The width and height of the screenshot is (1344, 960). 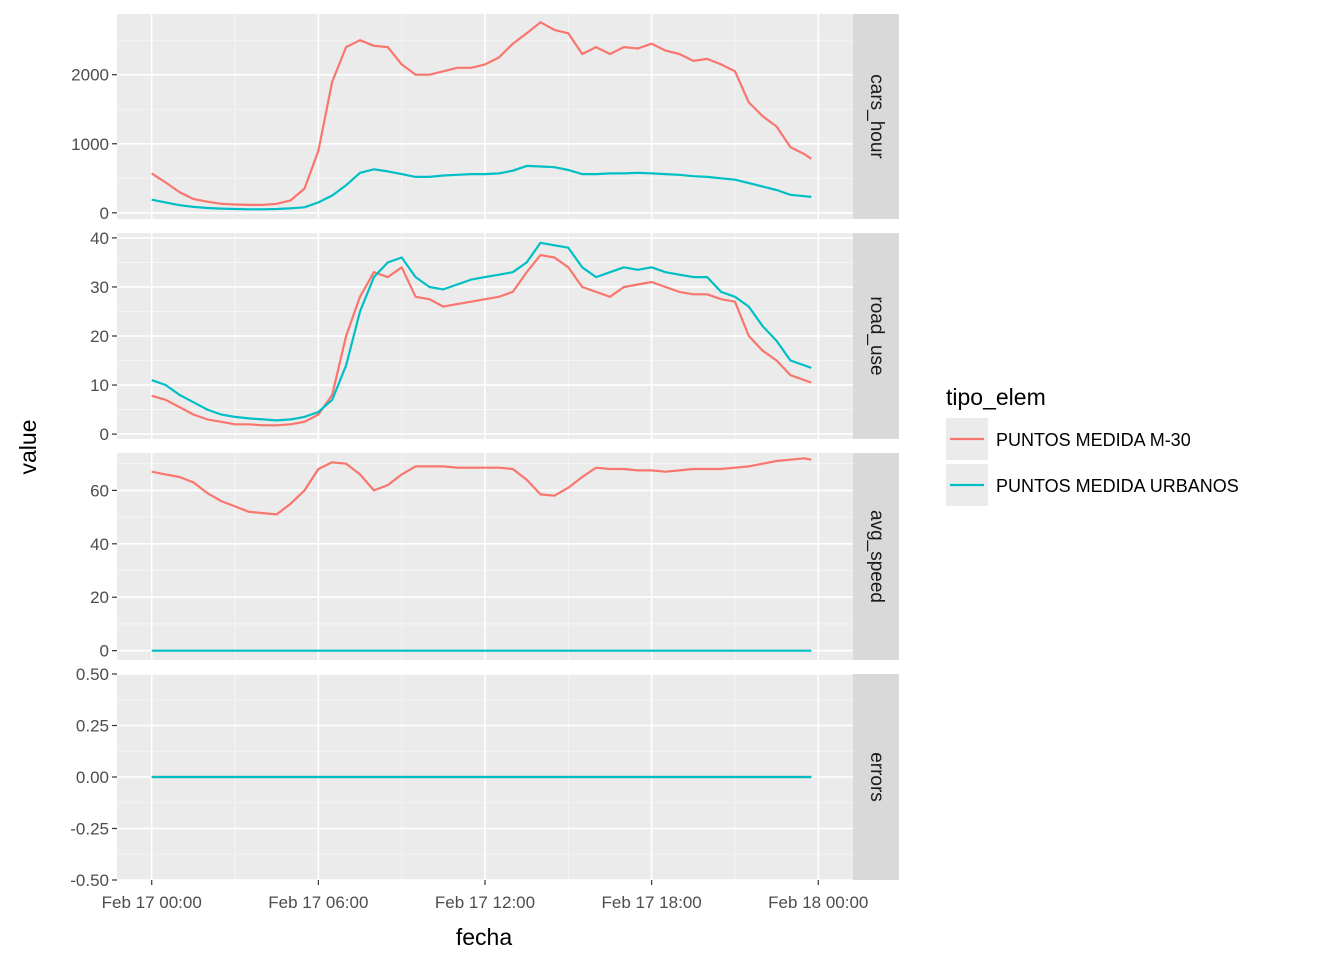 I want to click on y-tick-label: 0.25, so click(x=92, y=726).